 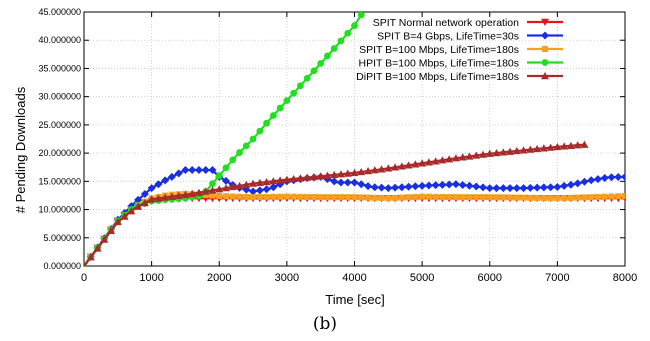 I want to click on y-axis-title: # Pending Downloads, so click(x=20, y=149).